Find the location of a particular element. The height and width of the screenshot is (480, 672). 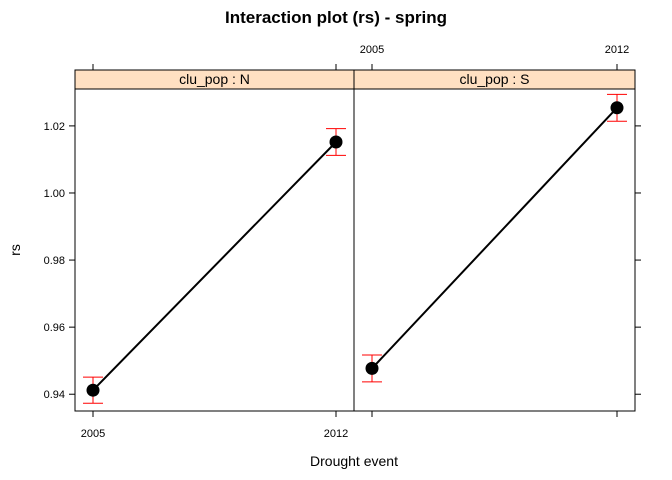

chart-title: Interaction plot (rs) - spring is located at coordinates (336, 17).